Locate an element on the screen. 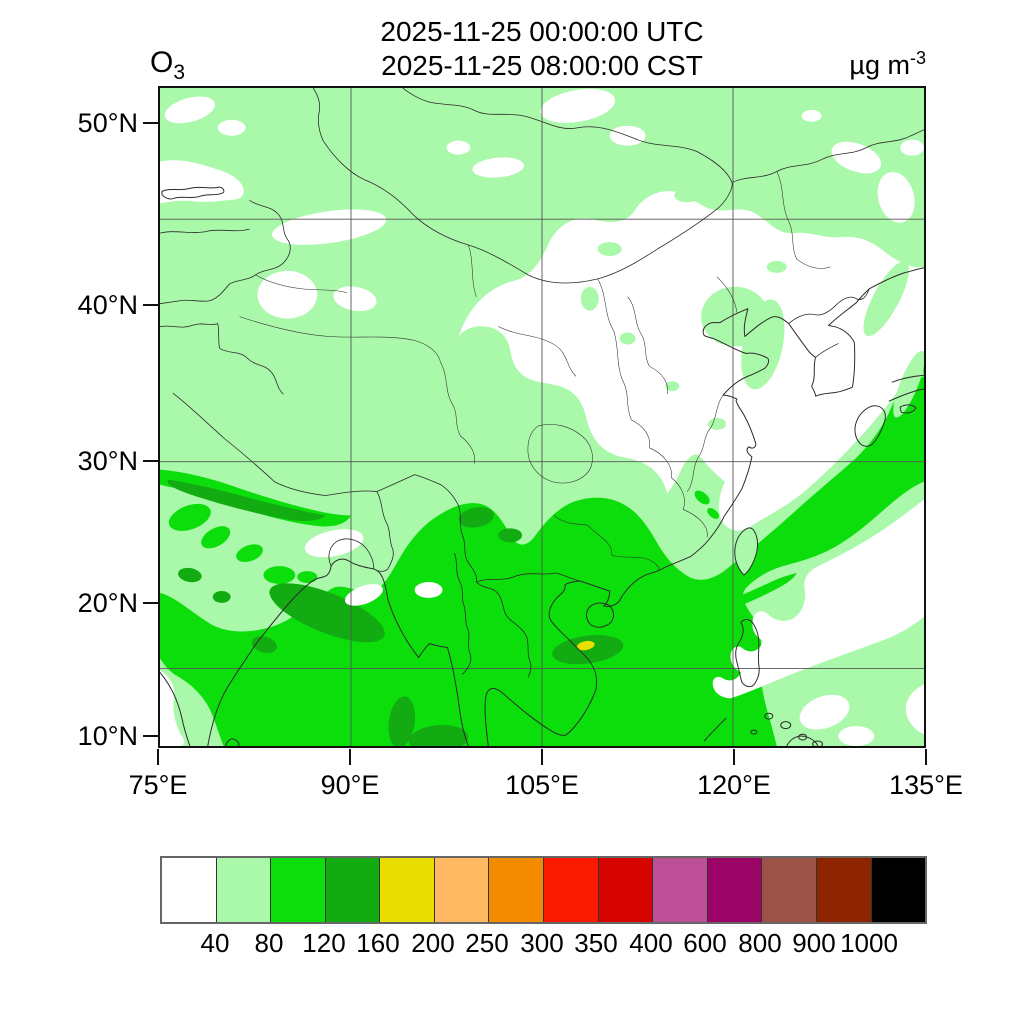  species-symbol: O is located at coordinates (162, 62).